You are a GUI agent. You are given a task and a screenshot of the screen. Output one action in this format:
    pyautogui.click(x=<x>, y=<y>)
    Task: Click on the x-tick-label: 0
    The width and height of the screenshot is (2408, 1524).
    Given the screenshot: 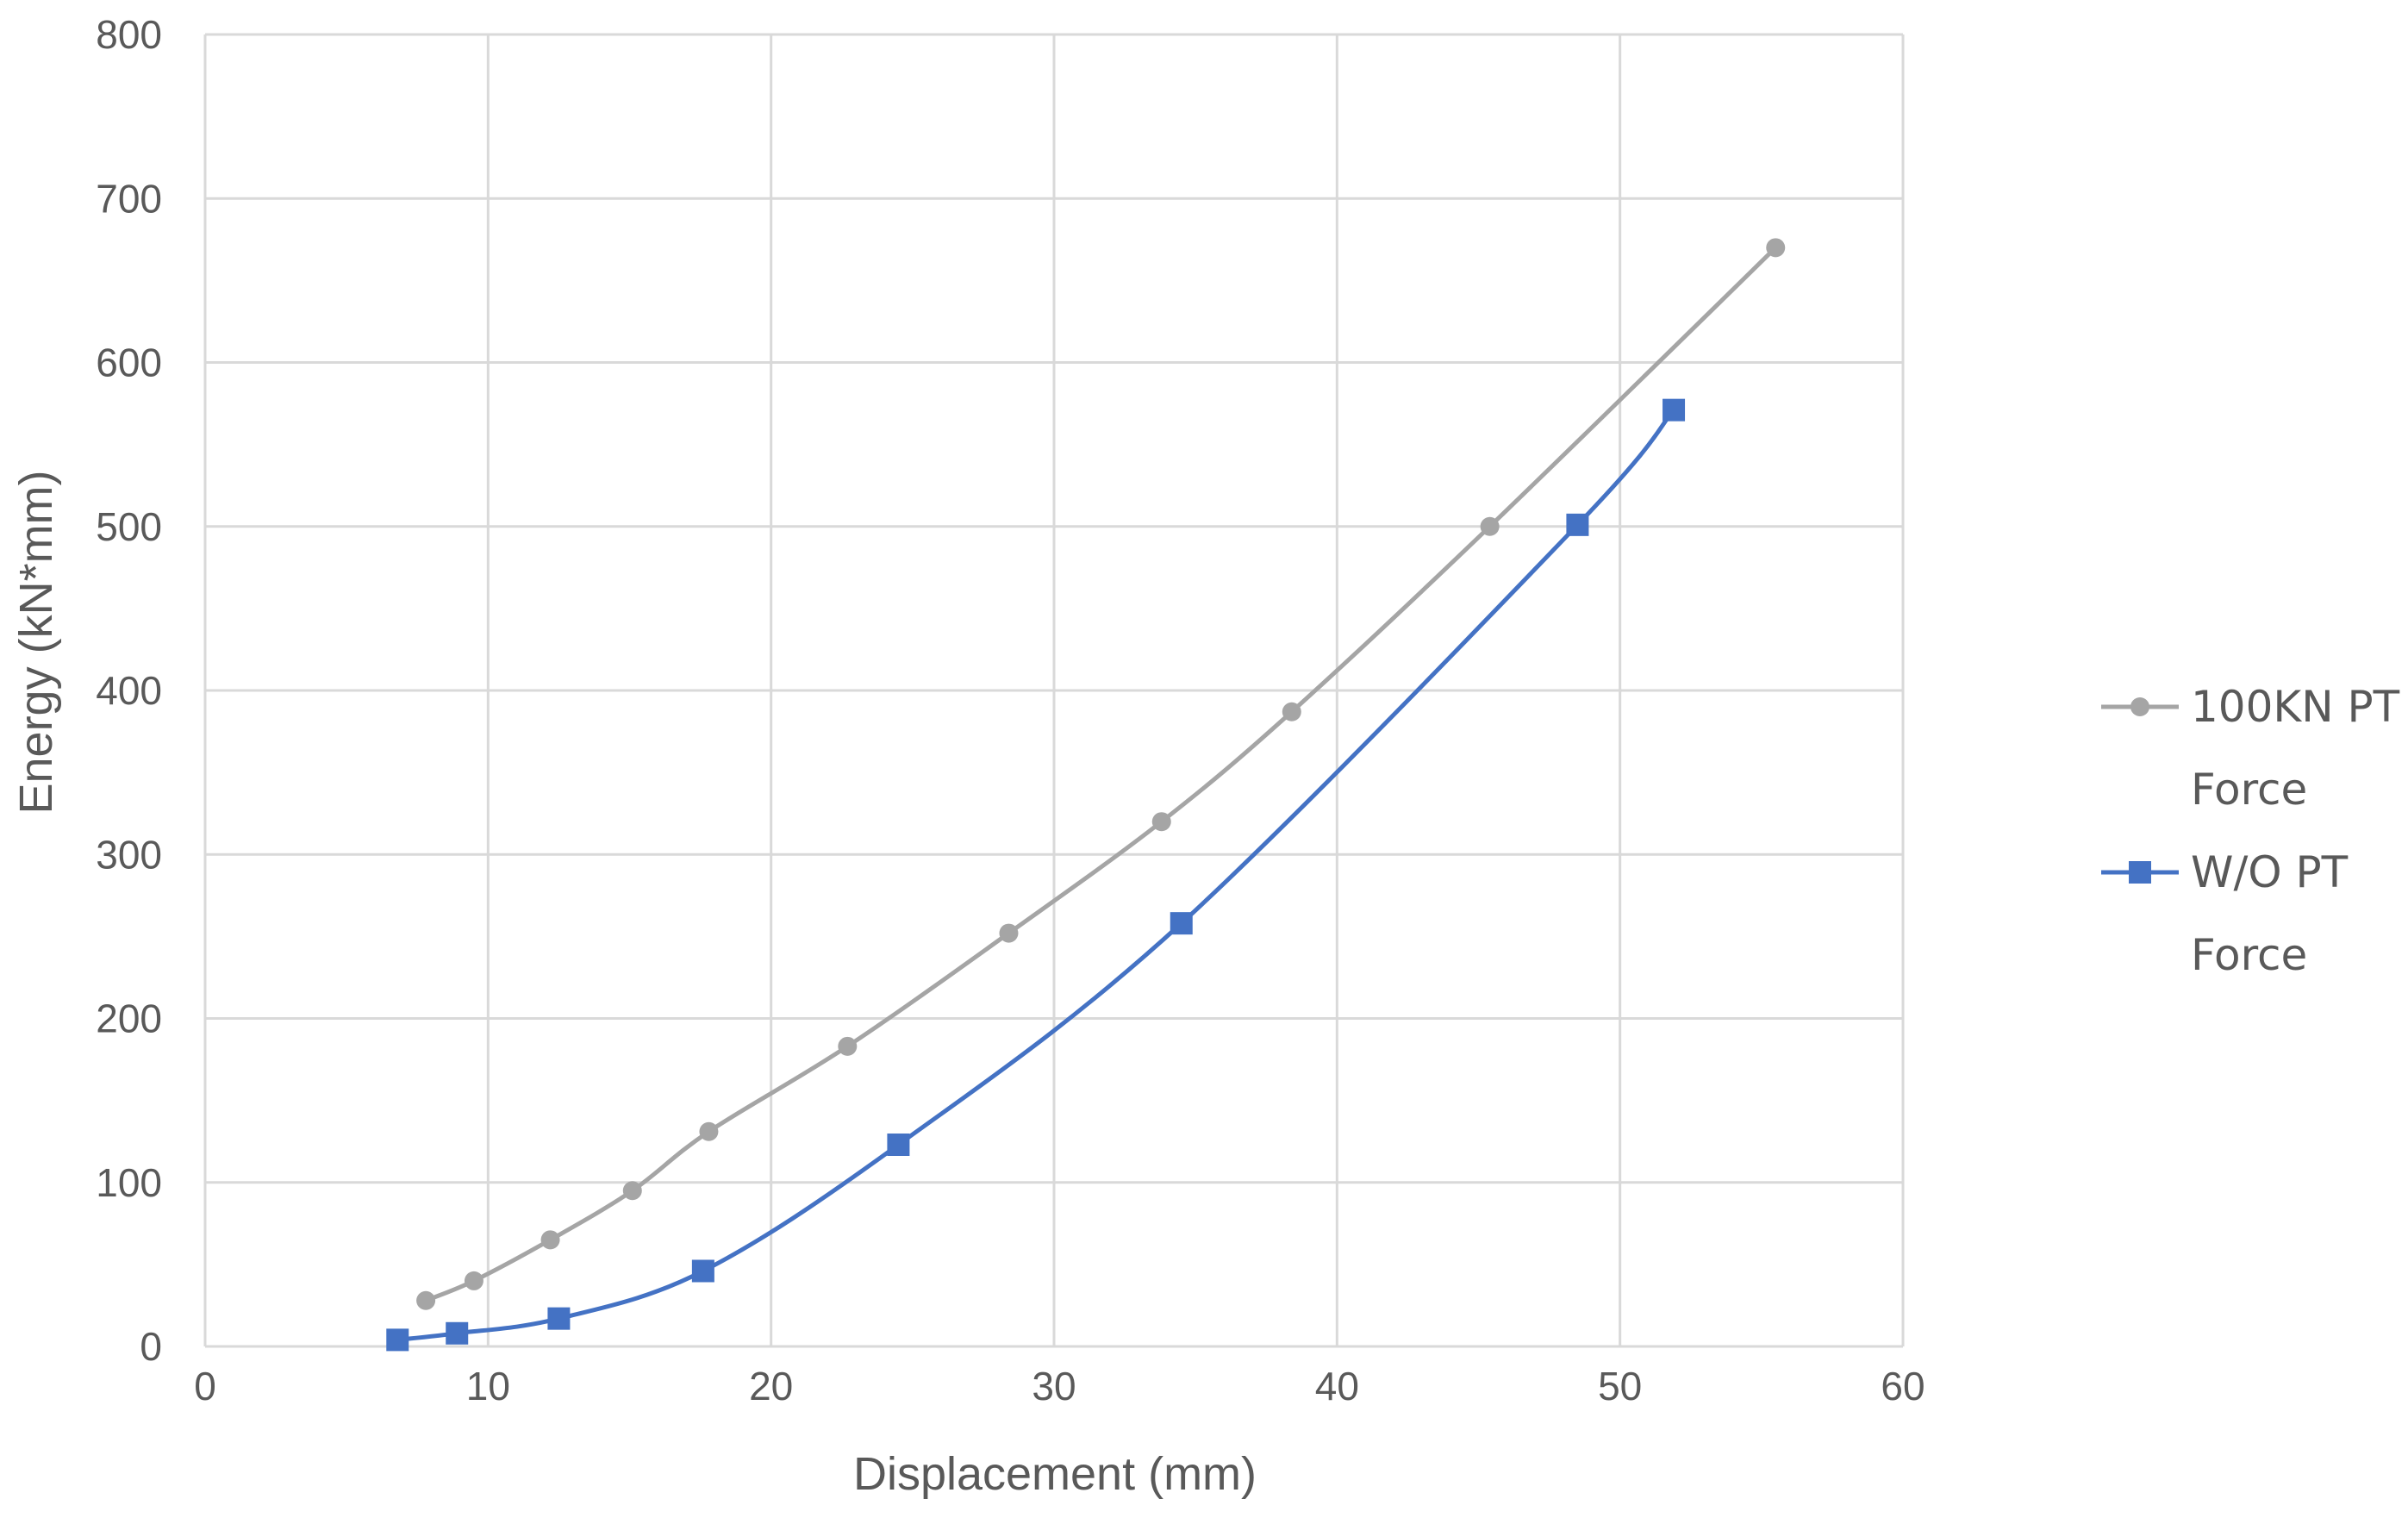 What is the action you would take?
    pyautogui.click(x=205, y=1386)
    